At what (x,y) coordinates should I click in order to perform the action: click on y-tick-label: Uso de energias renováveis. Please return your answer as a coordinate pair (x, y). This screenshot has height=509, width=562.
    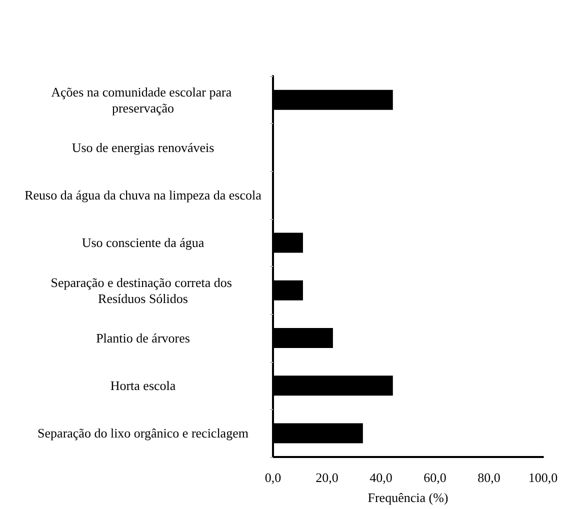
    Looking at the image, I should click on (143, 147).